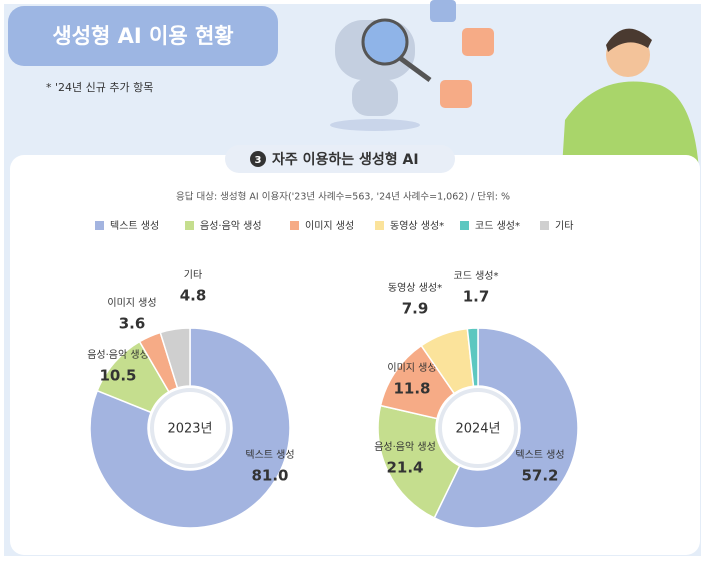 The image size is (709, 564). I want to click on slice-value: 7.9, so click(415, 309).